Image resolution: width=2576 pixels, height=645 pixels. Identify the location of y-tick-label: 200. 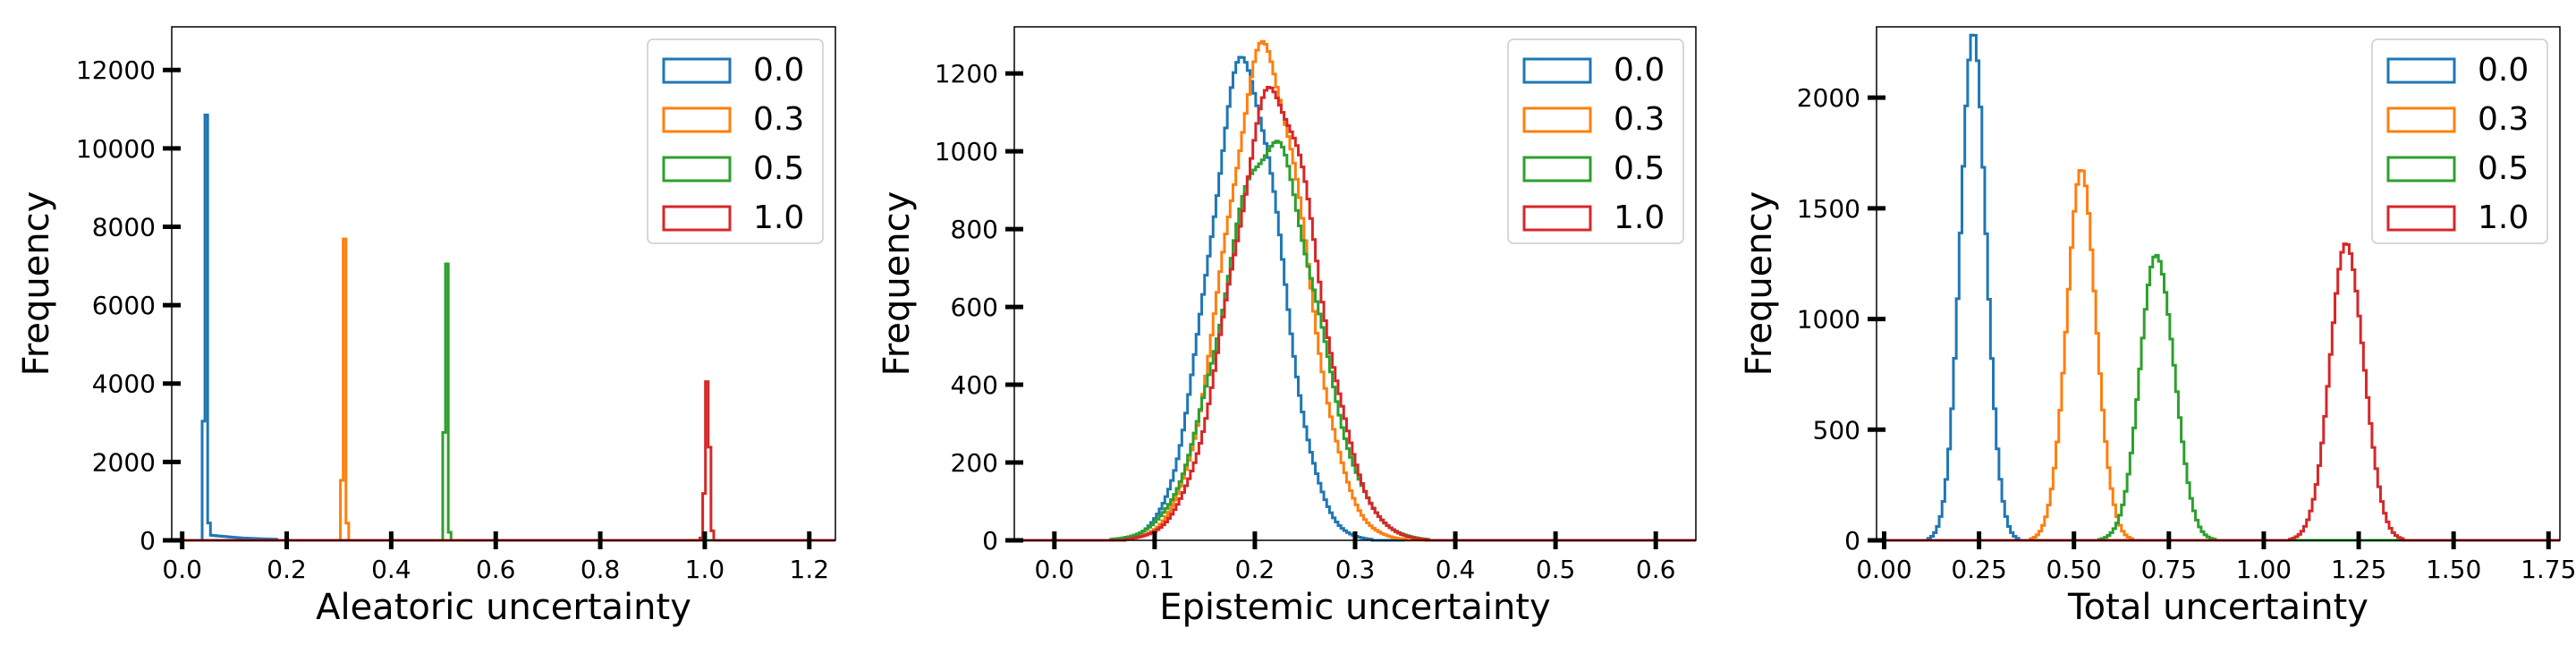
(974, 463).